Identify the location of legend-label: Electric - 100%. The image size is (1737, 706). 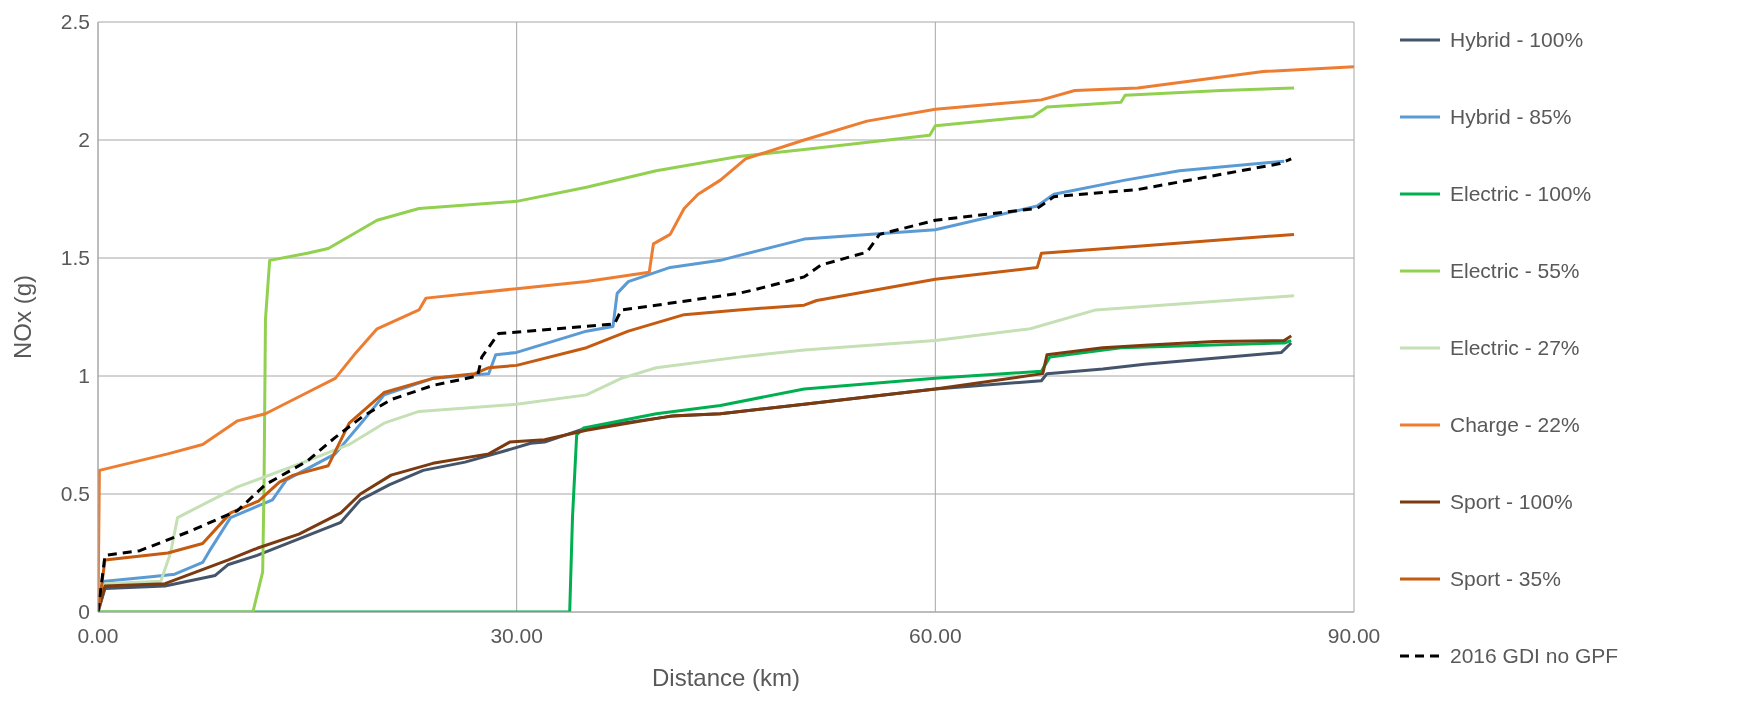
(1521, 194).